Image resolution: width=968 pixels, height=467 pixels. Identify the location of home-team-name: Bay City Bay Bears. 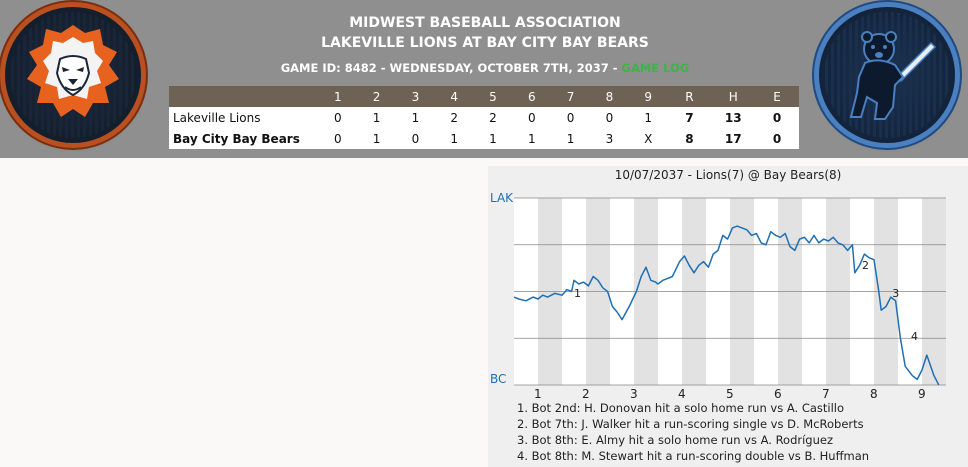
(244, 138).